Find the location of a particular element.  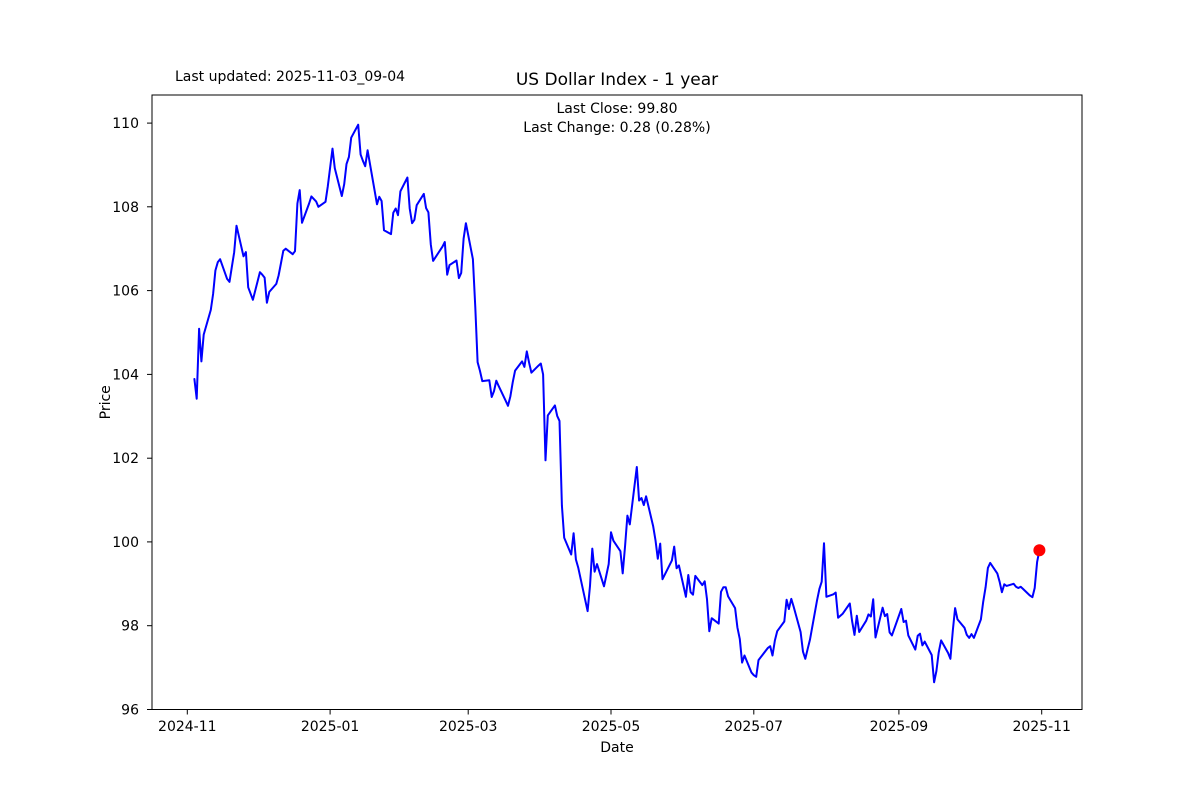

chart-title: US Dollar Index - 1 year is located at coordinates (617, 80).